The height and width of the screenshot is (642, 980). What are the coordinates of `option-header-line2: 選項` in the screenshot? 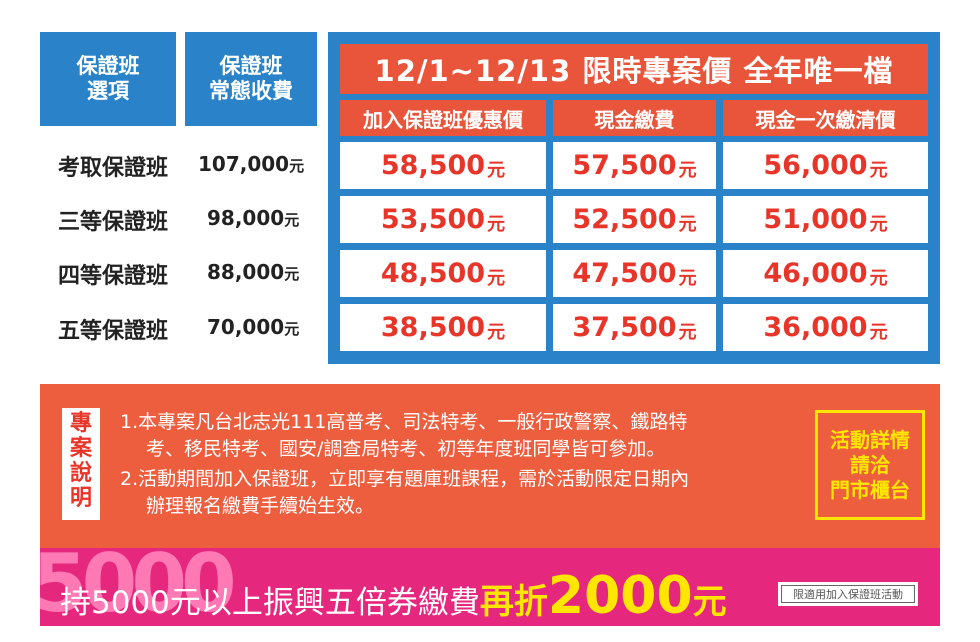 It's located at (108, 91).